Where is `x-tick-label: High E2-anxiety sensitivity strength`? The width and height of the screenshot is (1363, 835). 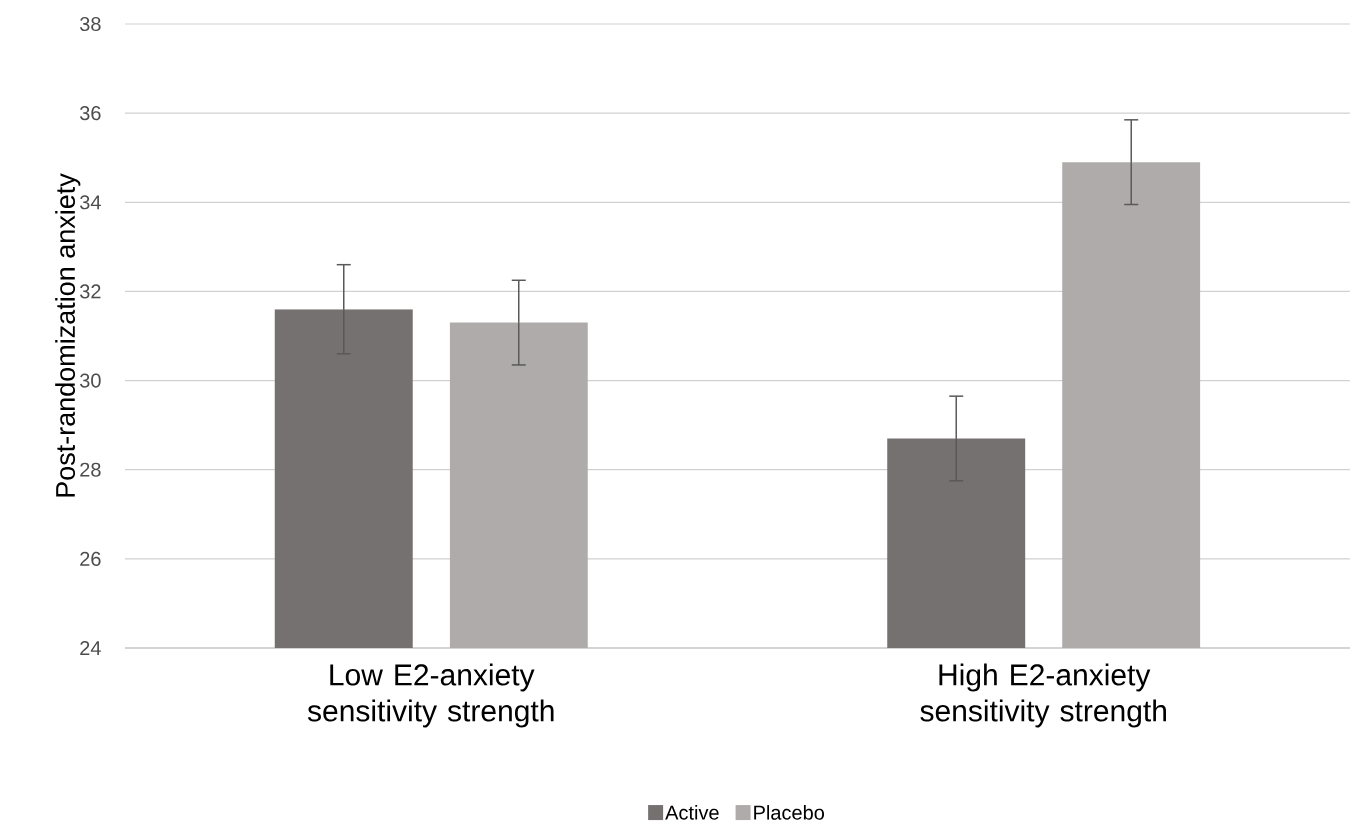 x-tick-label: High E2-anxiety sensitivity strength is located at coordinates (1043, 695).